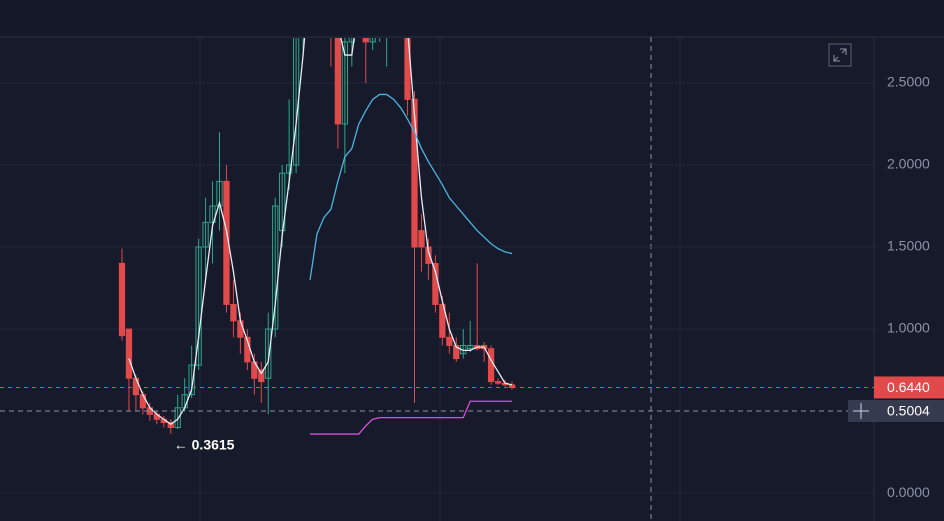 This screenshot has height=521, width=944. I want to click on last-price-box, so click(909, 387).